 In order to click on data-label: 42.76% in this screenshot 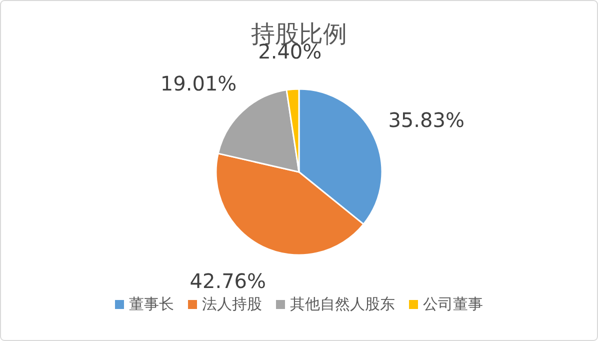, I will do `click(228, 280)`.